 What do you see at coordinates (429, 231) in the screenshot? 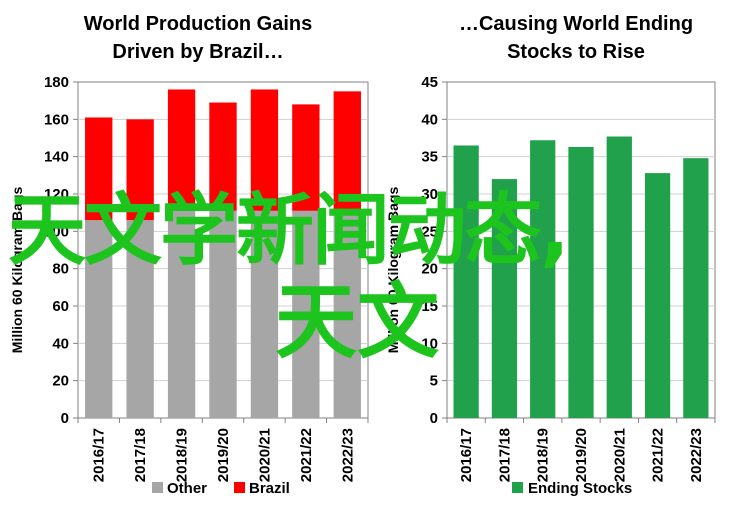
I see `chart2-y-tick-label: 25` at bounding box center [429, 231].